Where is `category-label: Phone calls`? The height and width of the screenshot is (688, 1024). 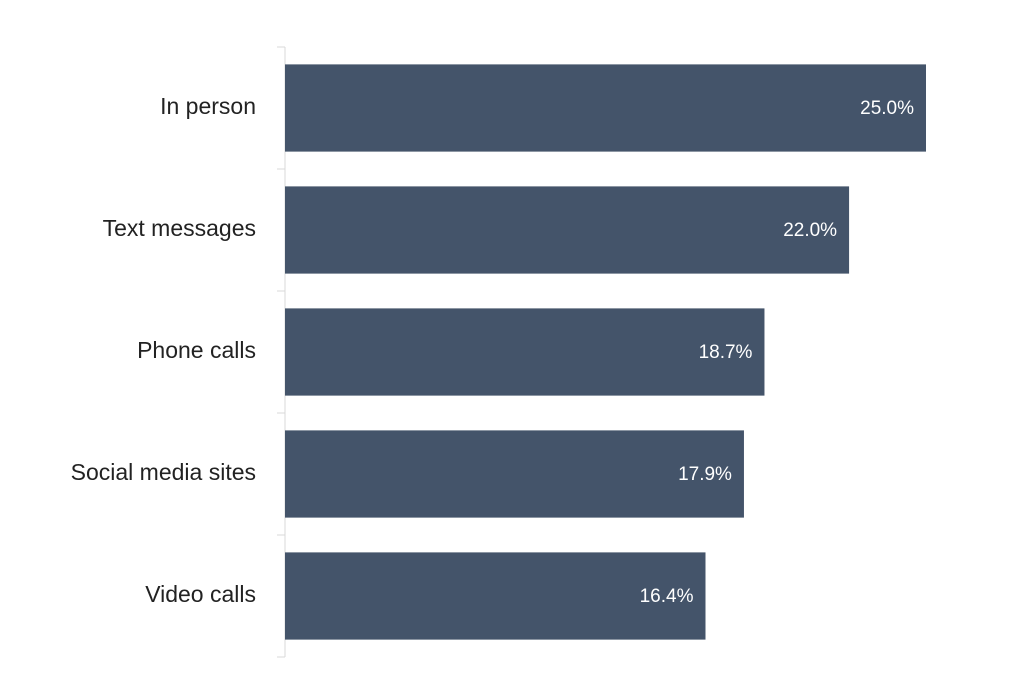
category-label: Phone calls is located at coordinates (196, 350).